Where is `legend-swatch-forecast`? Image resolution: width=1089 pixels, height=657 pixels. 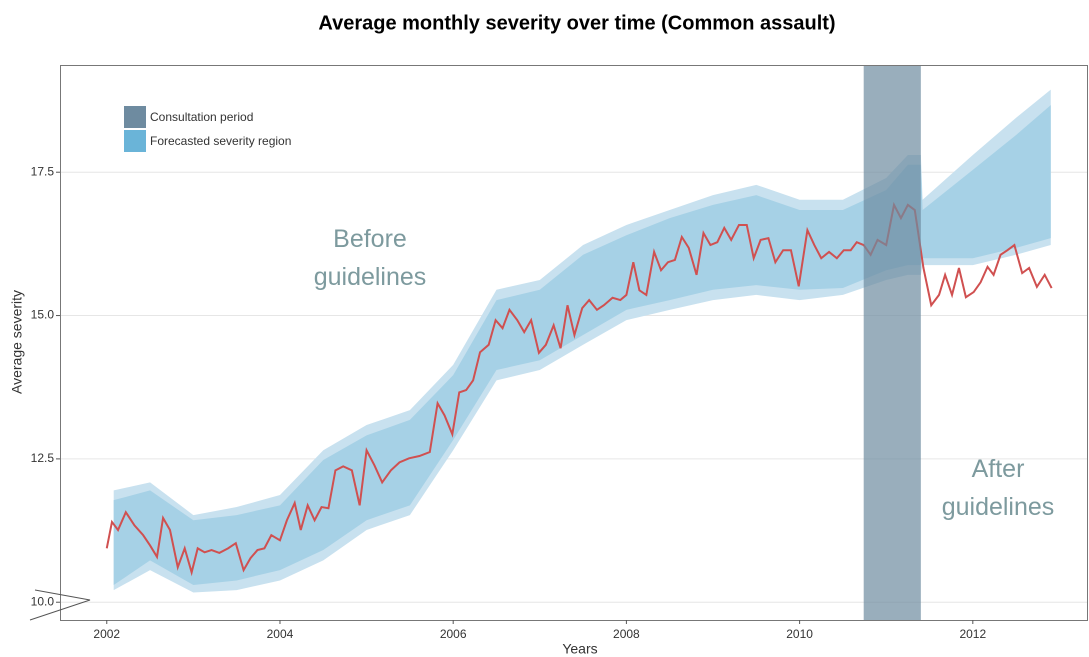
legend-swatch-forecast is located at coordinates (135, 141).